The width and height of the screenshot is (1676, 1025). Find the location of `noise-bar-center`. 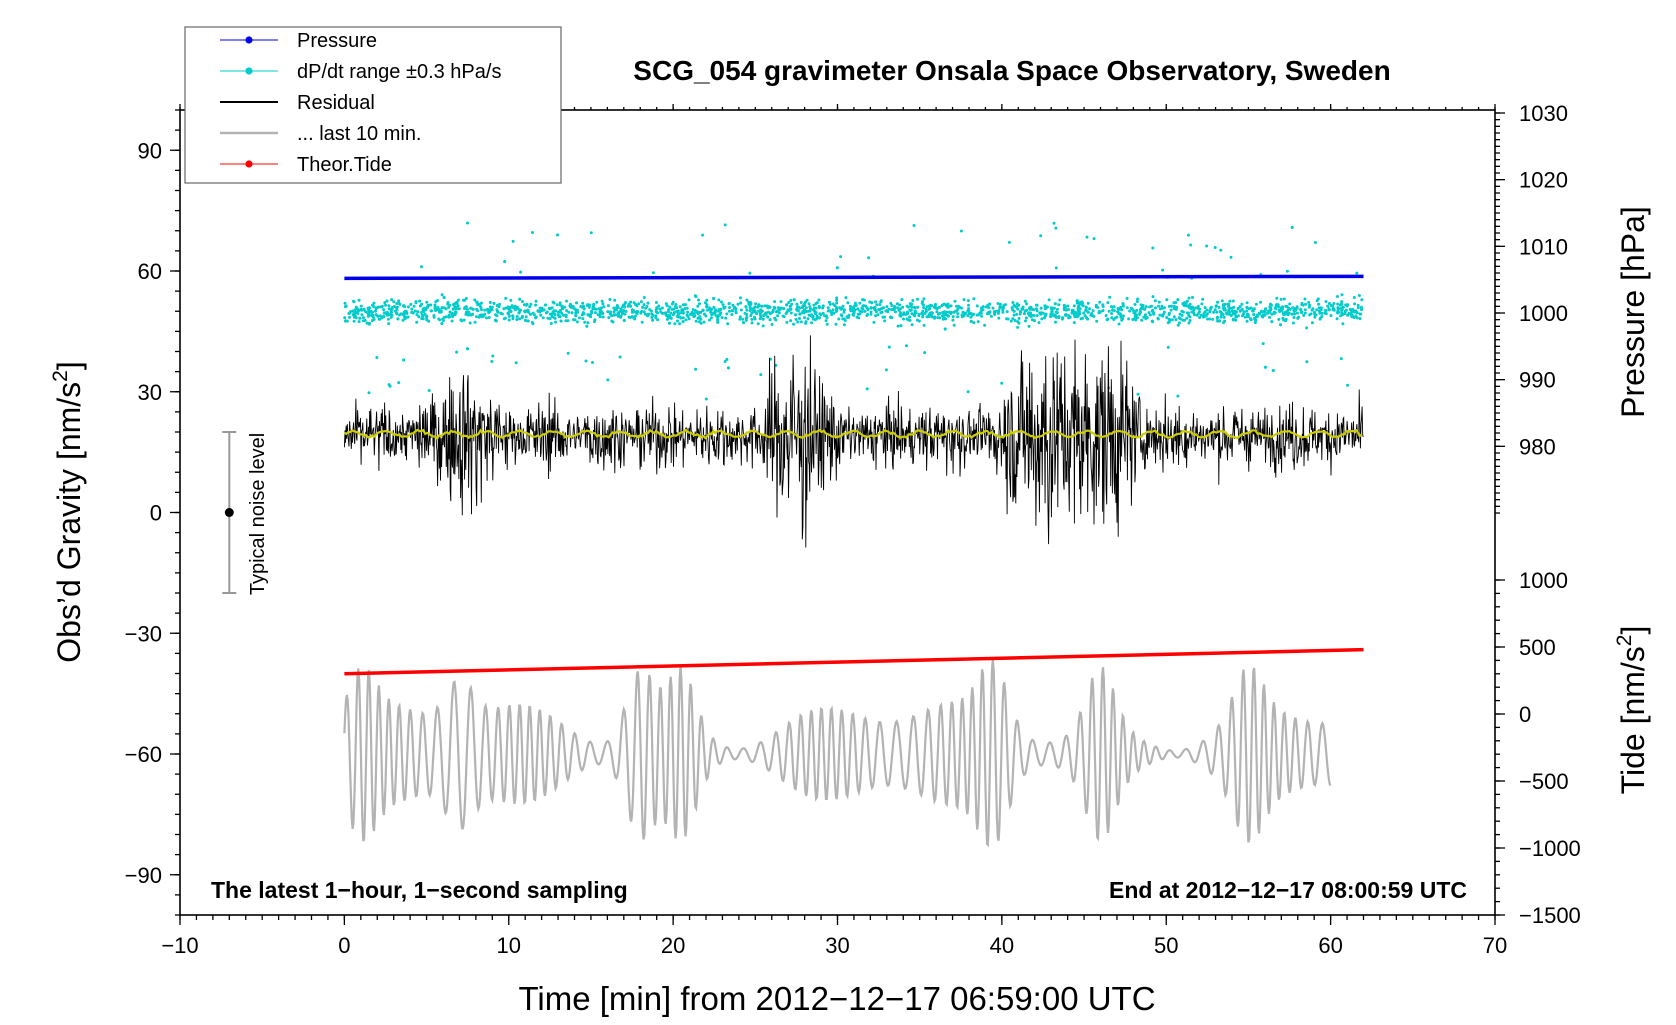

noise-bar-center is located at coordinates (229, 512).